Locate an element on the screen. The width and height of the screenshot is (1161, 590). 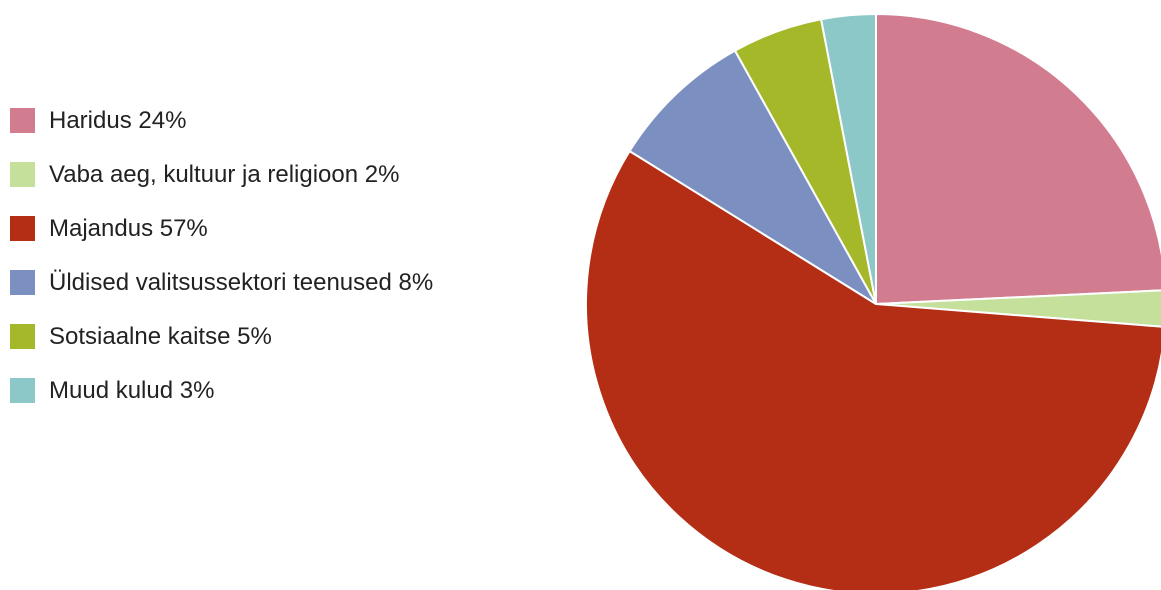
pie-slice-haridus is located at coordinates (1018, 159).